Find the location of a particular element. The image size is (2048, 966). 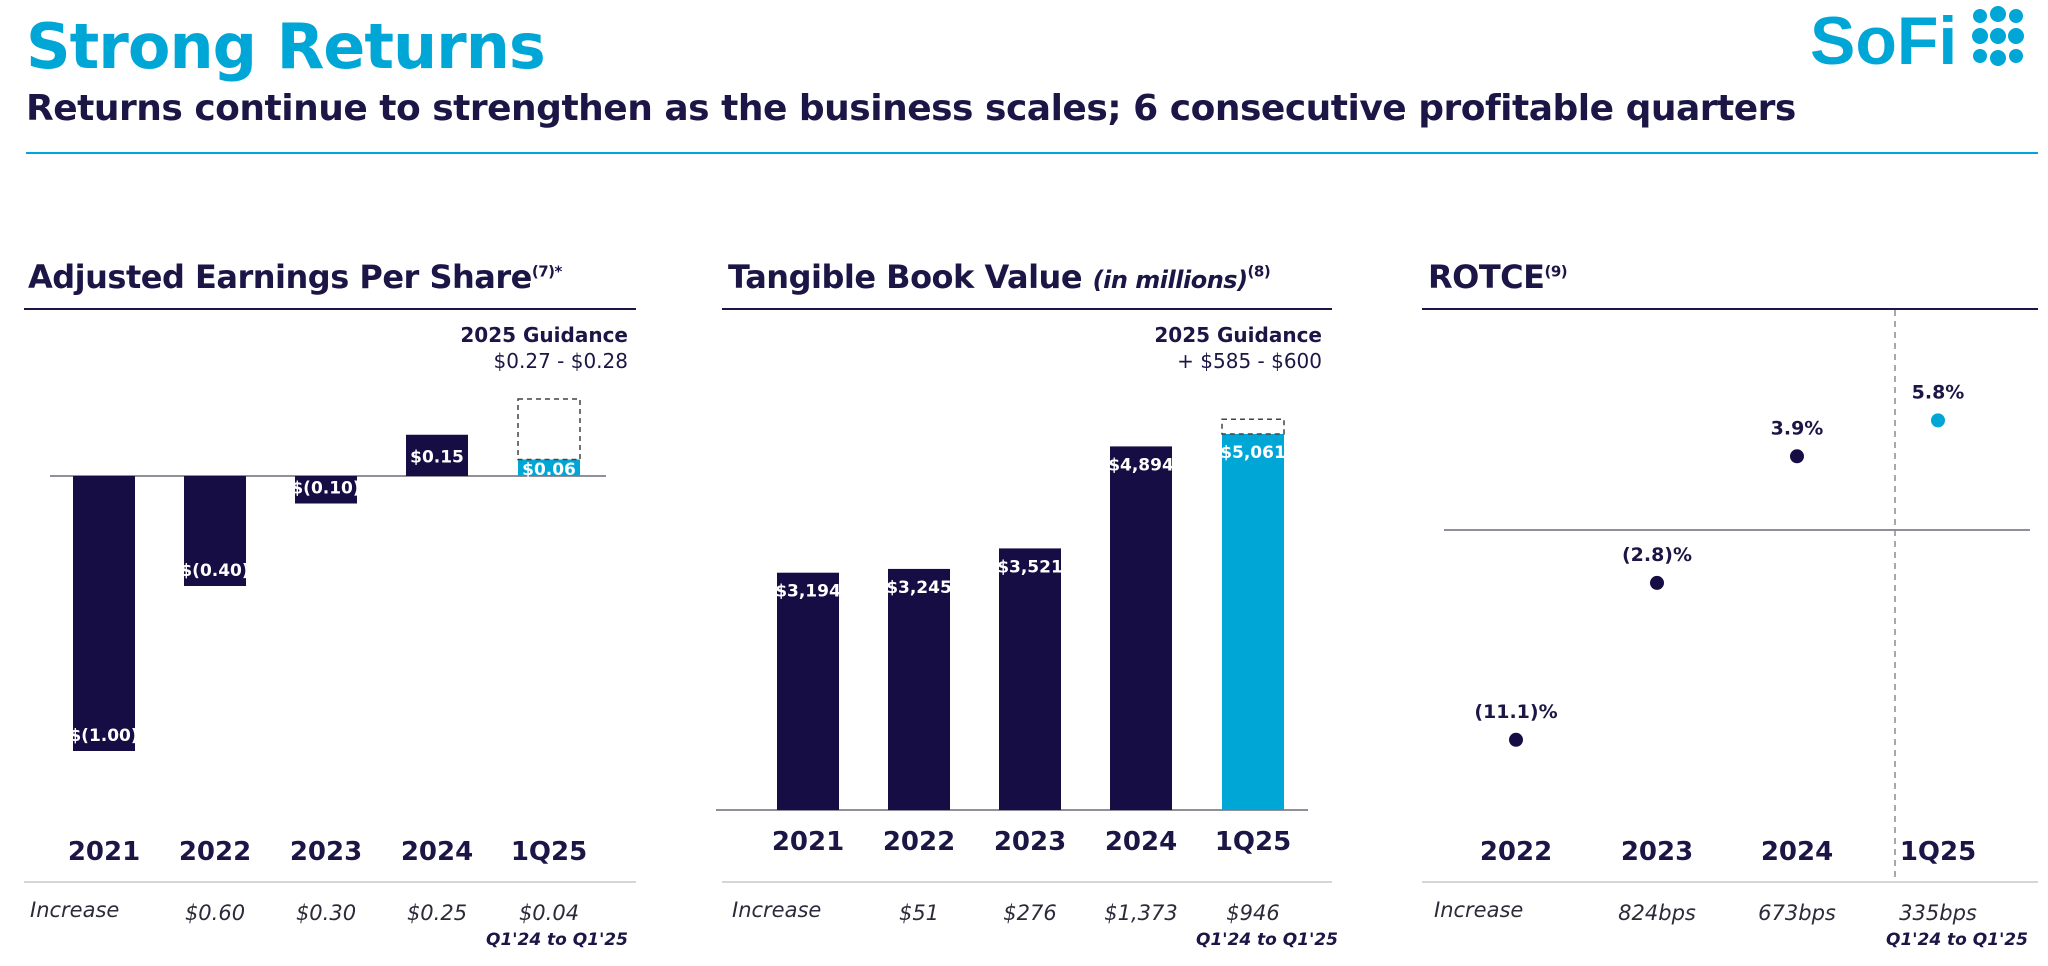

eps-value-label: $(0.10) is located at coordinates (325, 489).